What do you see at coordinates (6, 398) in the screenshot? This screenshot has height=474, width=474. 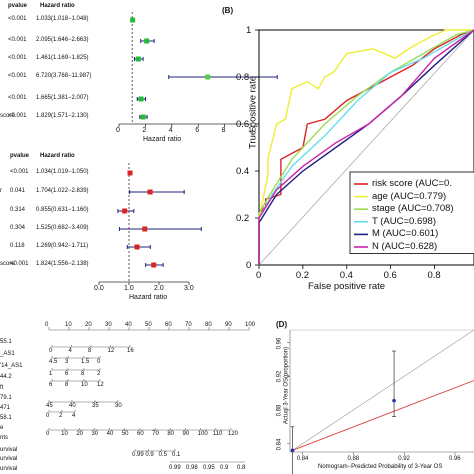 I see `nomogram-row-label: 79.1` at bounding box center [6, 398].